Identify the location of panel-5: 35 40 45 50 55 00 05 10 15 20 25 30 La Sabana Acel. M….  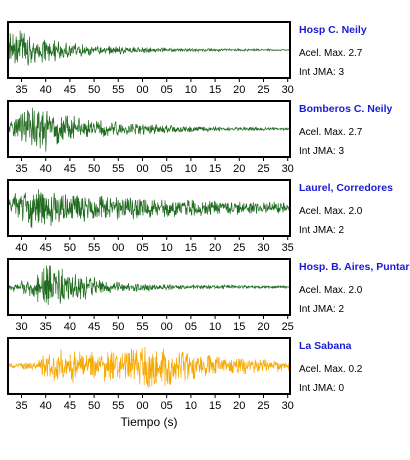
(185, 374).